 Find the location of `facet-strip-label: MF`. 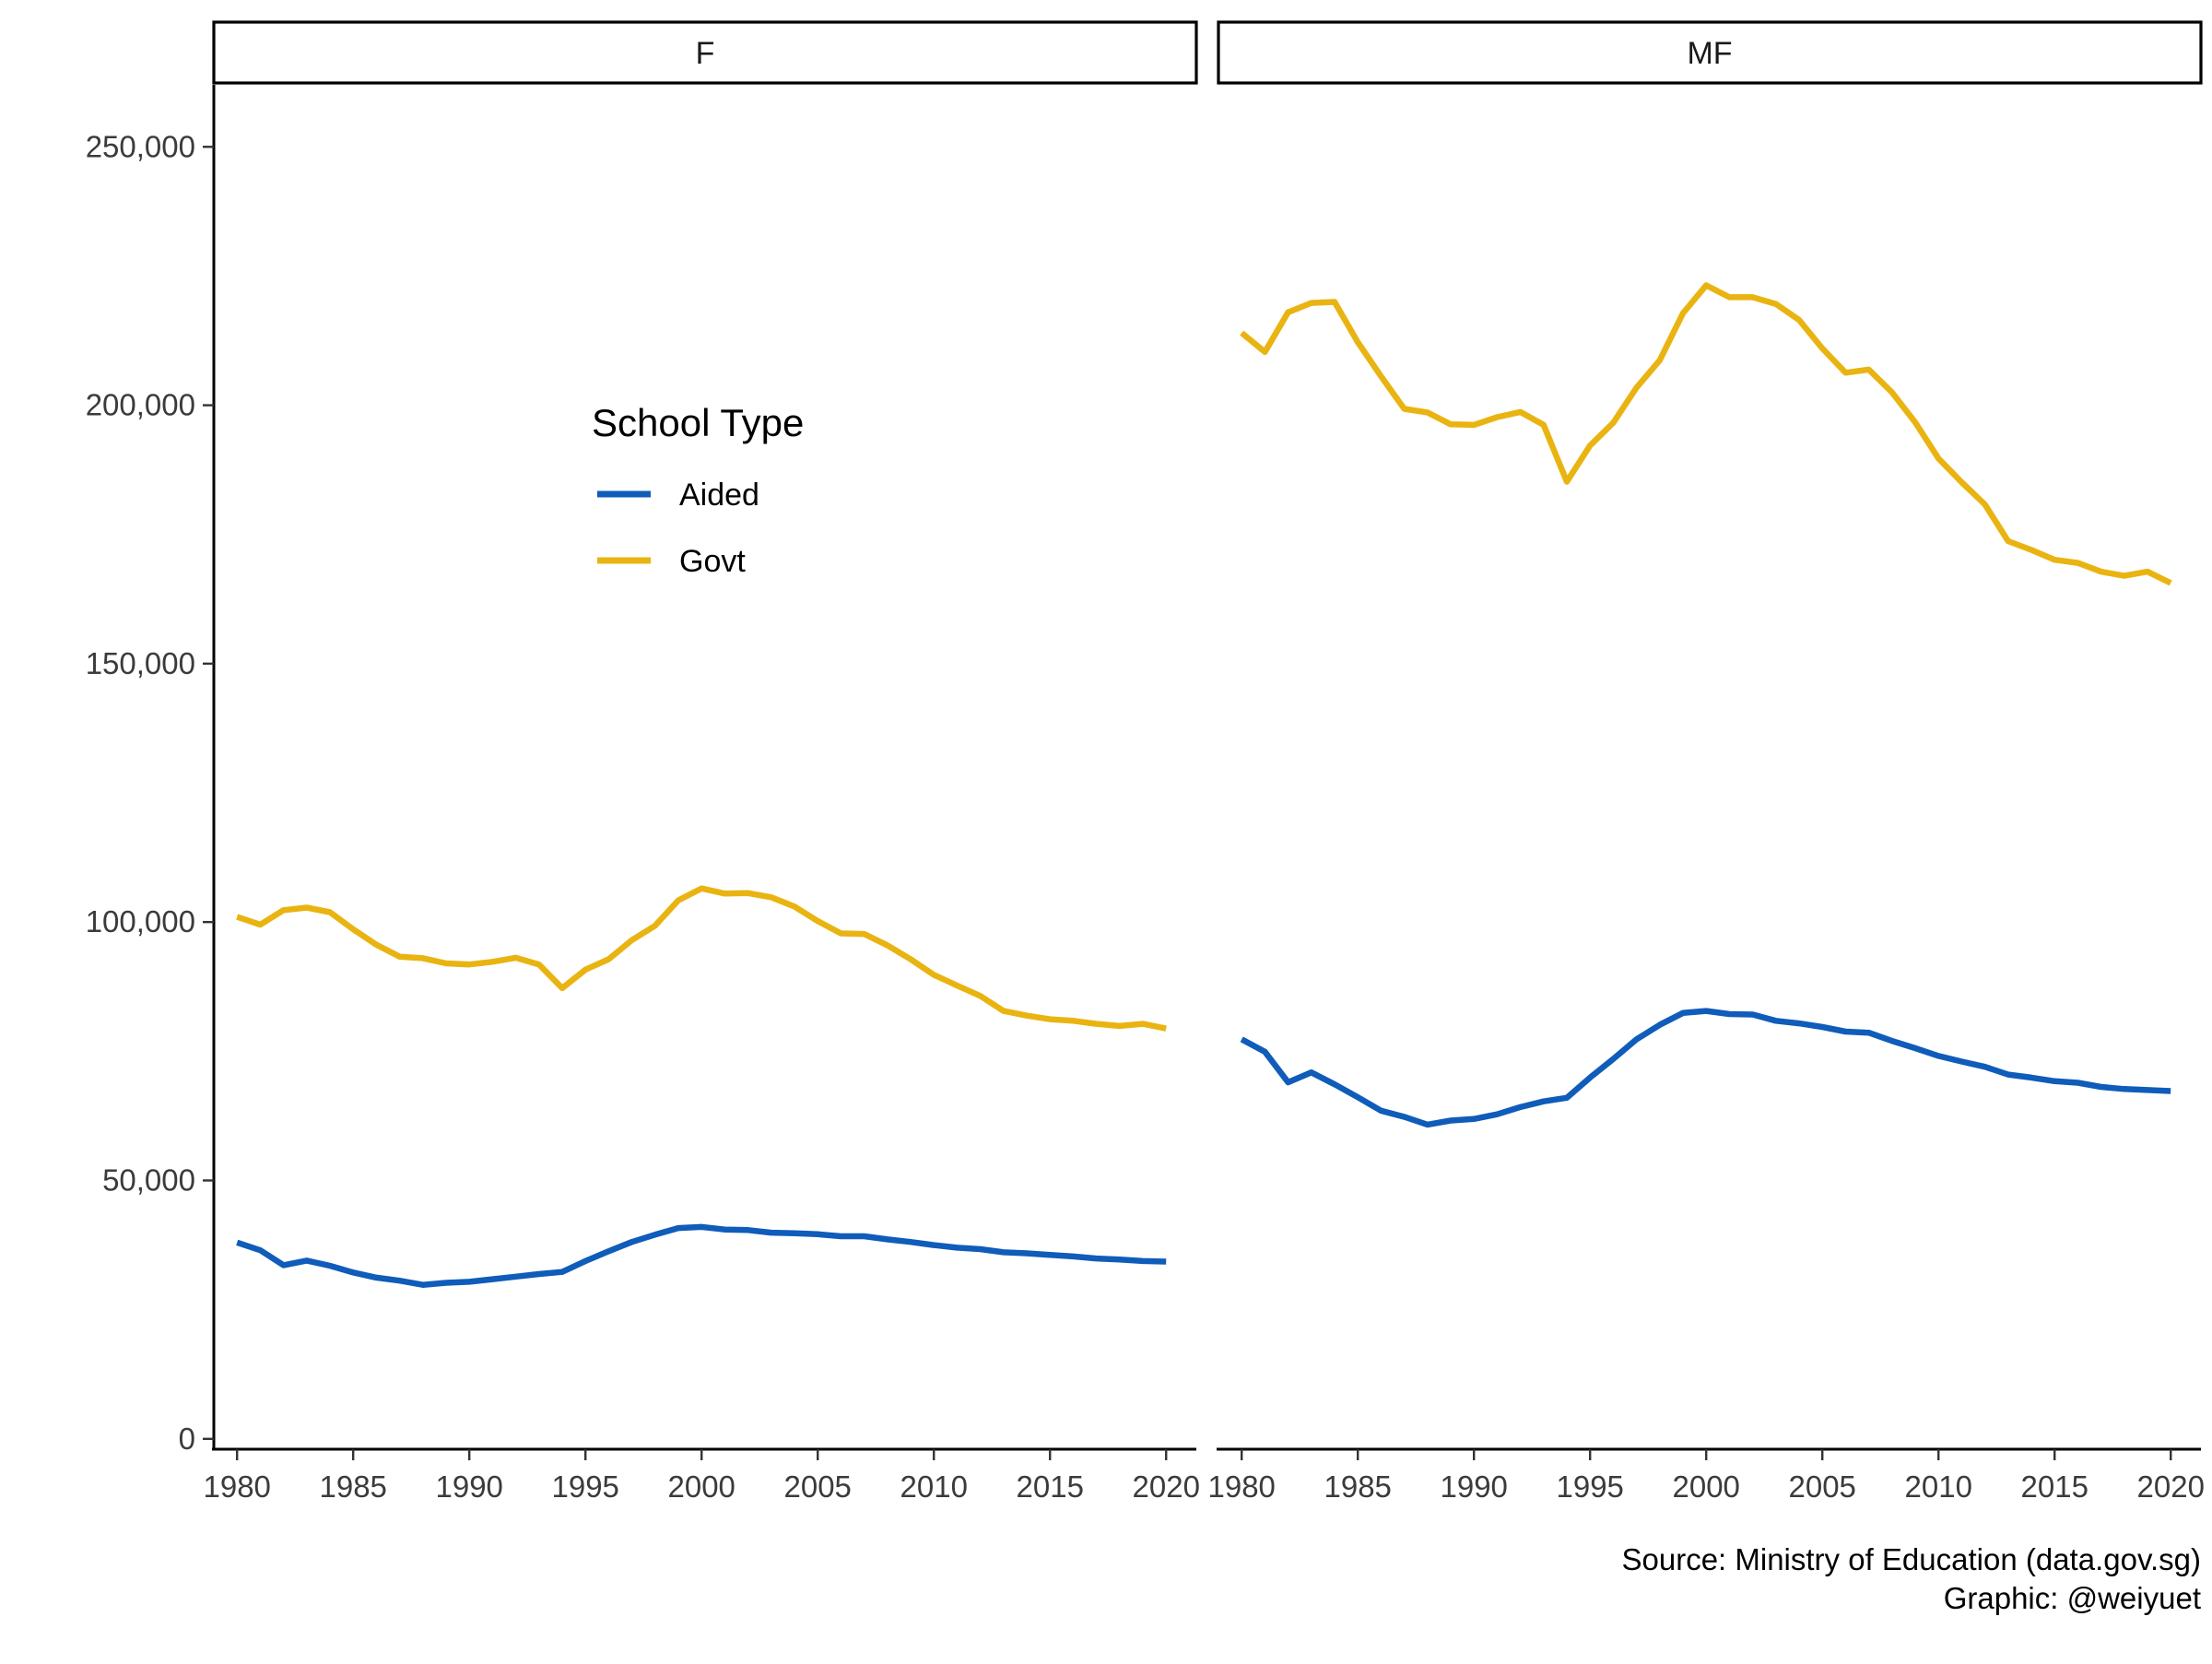

facet-strip-label: MF is located at coordinates (1709, 53).